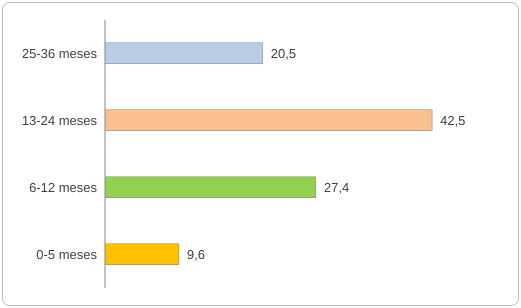  Describe the element at coordinates (283, 53) in the screenshot. I see `data-label: 20,5` at that location.